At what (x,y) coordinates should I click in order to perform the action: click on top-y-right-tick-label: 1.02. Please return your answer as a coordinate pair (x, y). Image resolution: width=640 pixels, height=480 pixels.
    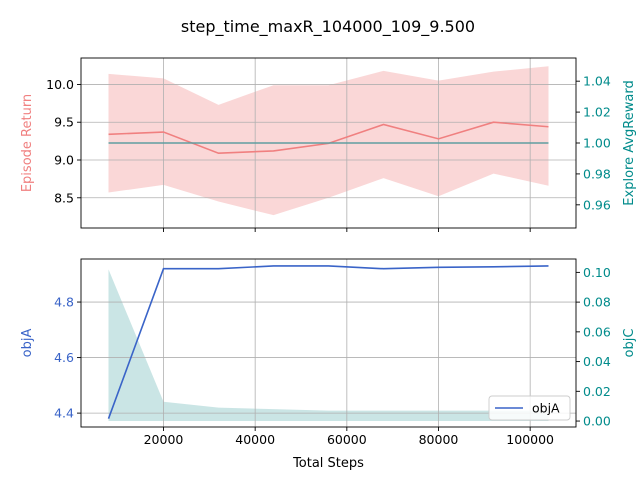
    Looking at the image, I should click on (597, 112).